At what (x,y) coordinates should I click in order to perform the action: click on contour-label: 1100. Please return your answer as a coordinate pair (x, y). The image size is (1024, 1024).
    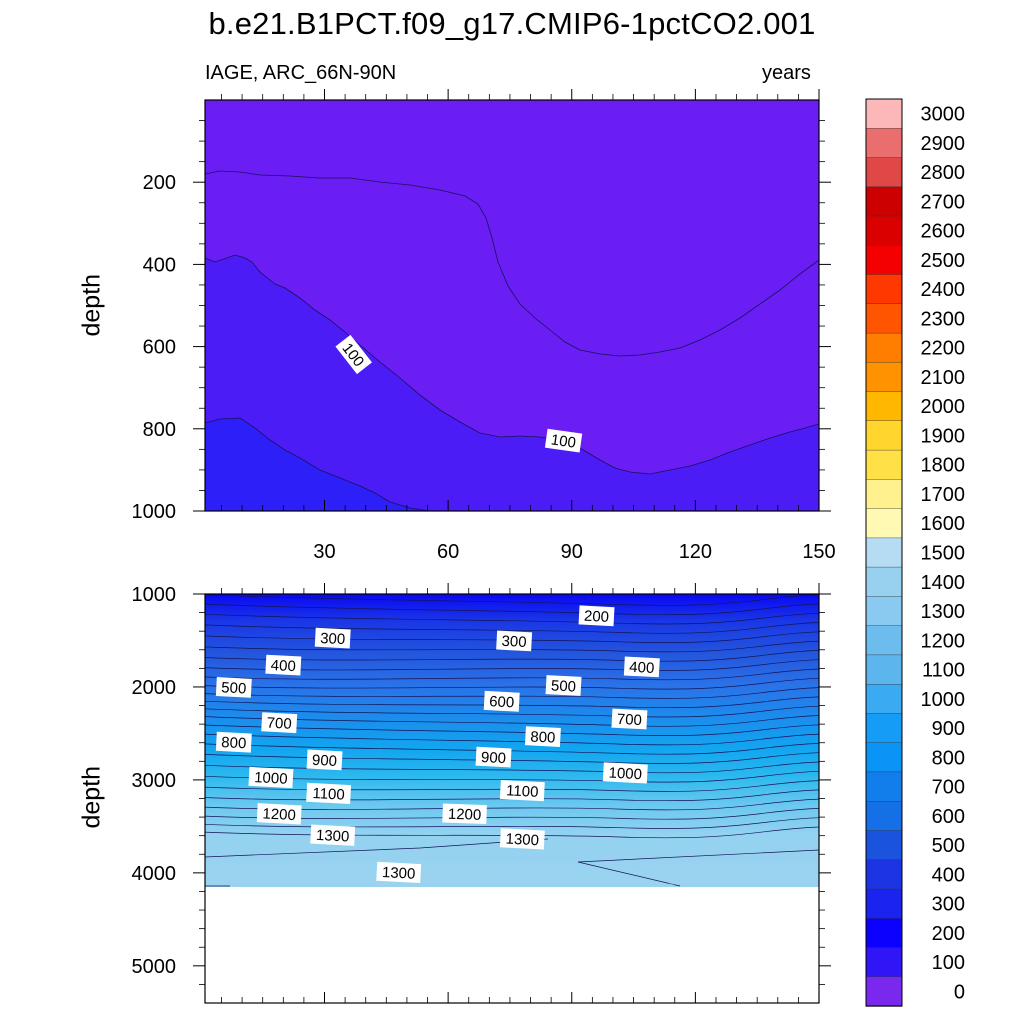
    Looking at the image, I should click on (522, 790).